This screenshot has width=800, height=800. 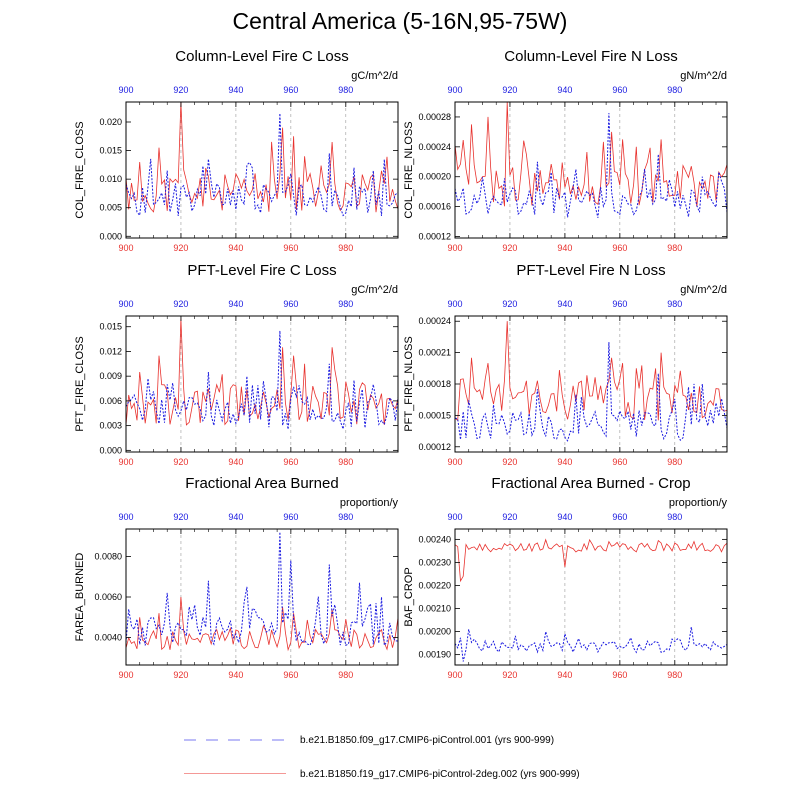 What do you see at coordinates (110, 151) in the screenshot?
I see `y-tick-label: 0.015` at bounding box center [110, 151].